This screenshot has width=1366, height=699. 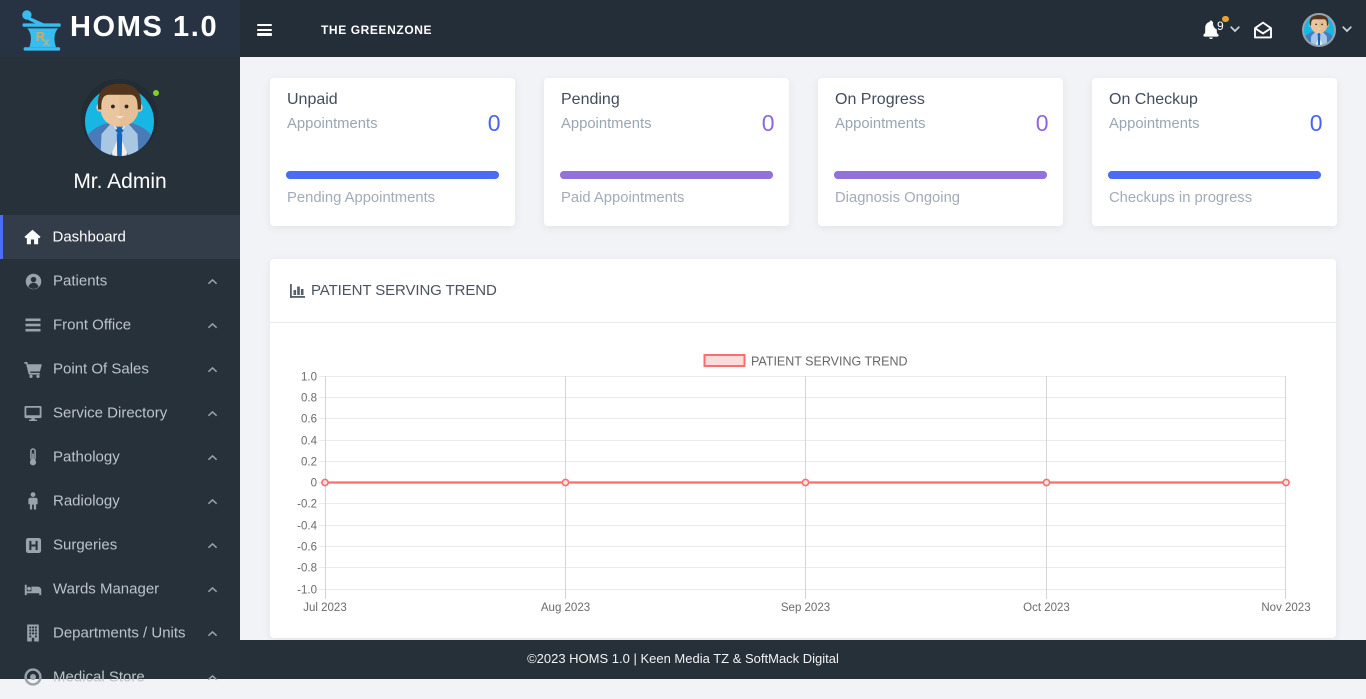 I want to click on svg-text: 1.0, so click(x=309, y=378).